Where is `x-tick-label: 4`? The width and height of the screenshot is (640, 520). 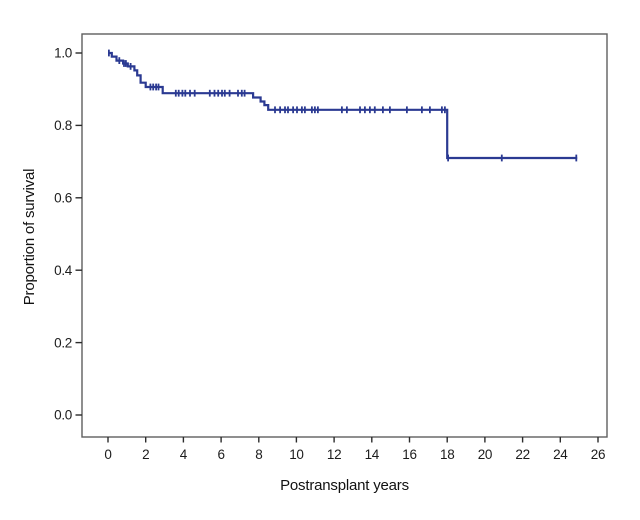 x-tick-label: 4 is located at coordinates (184, 454).